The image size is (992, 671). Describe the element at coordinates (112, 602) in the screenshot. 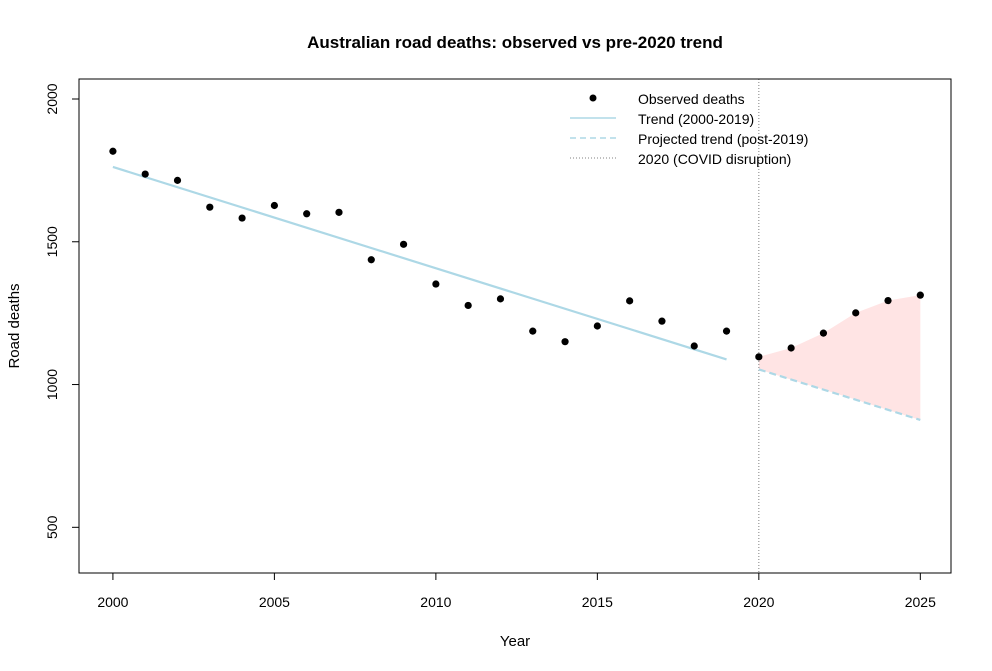

I see `x-tick-label: 2000` at that location.